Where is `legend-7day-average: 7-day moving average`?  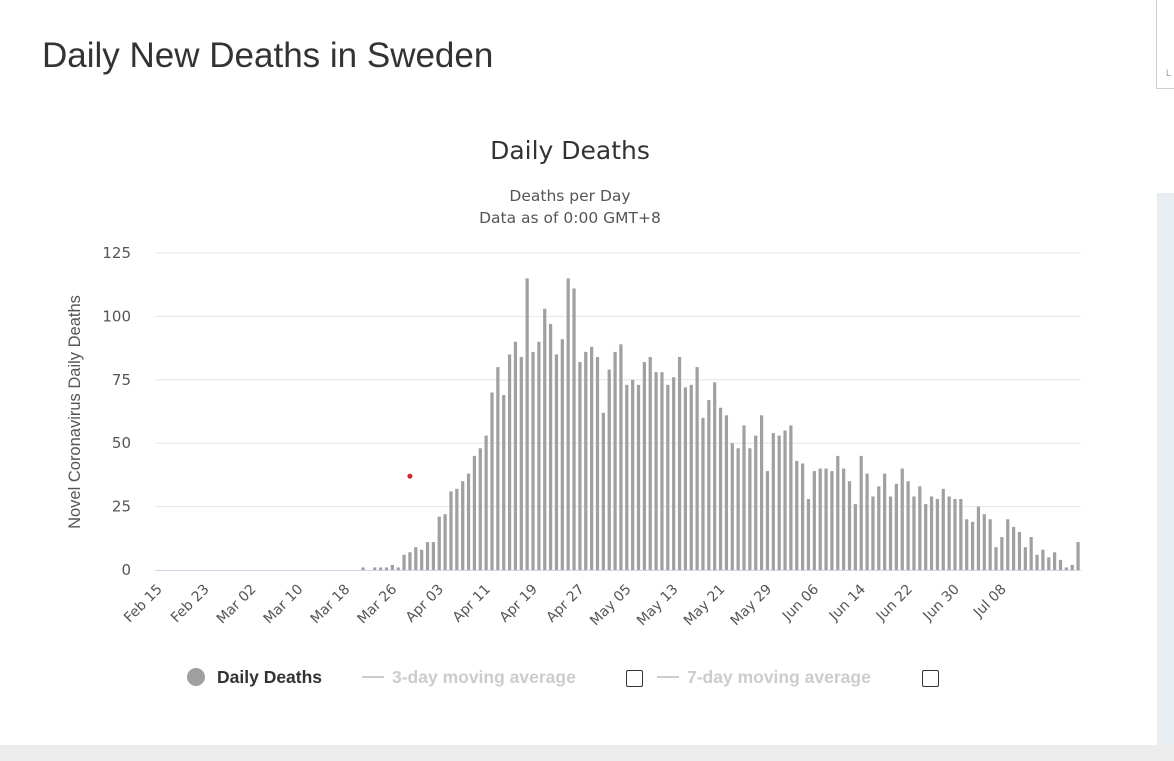 legend-7day-average: 7-day moving average is located at coordinates (764, 677).